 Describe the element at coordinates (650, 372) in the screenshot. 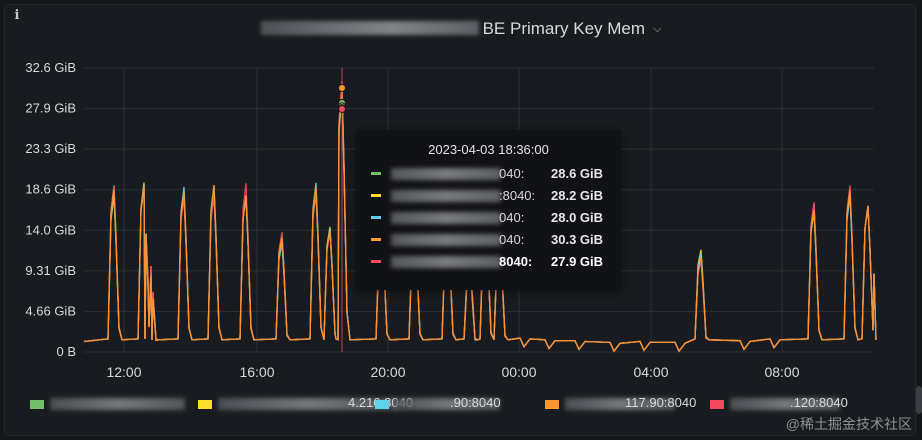

I see `x-tick-label: 04:00` at that location.